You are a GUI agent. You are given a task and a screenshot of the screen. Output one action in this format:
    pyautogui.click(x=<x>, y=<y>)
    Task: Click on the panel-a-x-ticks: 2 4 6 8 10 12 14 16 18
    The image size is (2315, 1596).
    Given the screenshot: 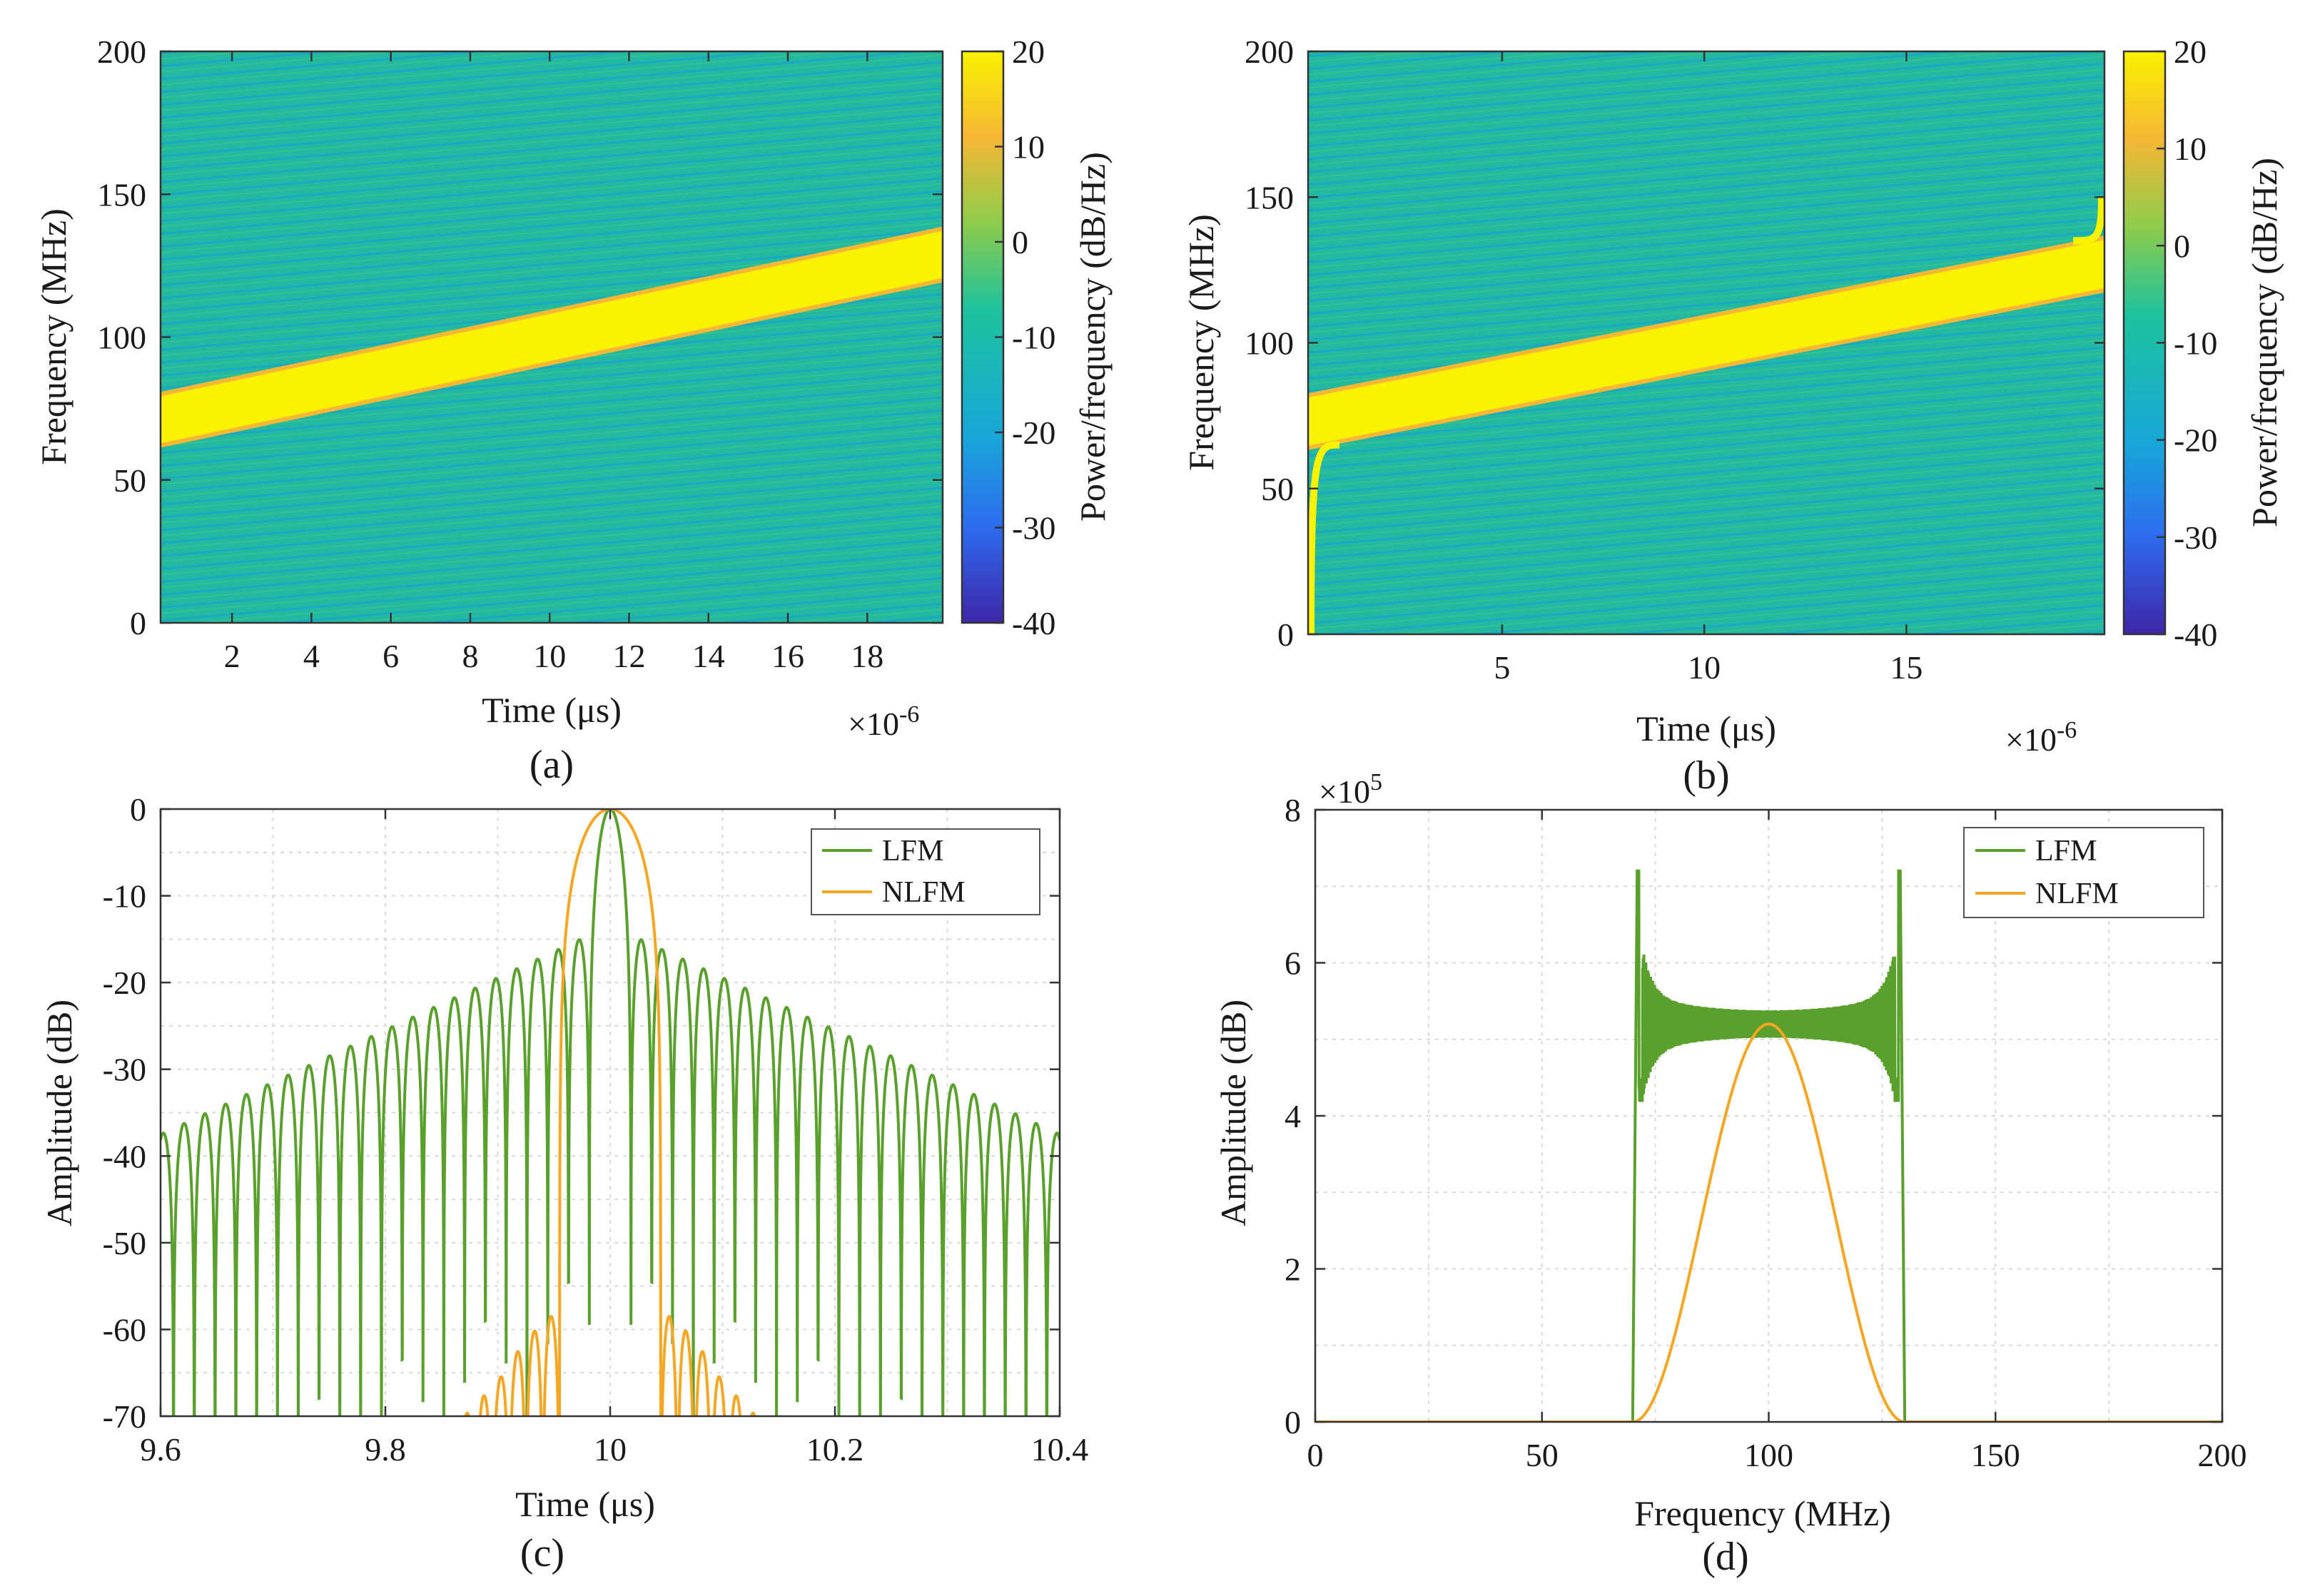 What is the action you would take?
    pyautogui.click(x=553, y=362)
    